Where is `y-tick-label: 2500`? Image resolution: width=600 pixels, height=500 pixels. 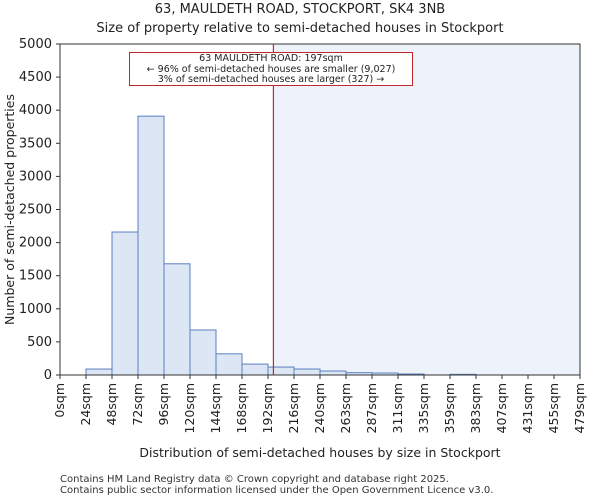 y-tick-label: 2500 is located at coordinates (35, 210).